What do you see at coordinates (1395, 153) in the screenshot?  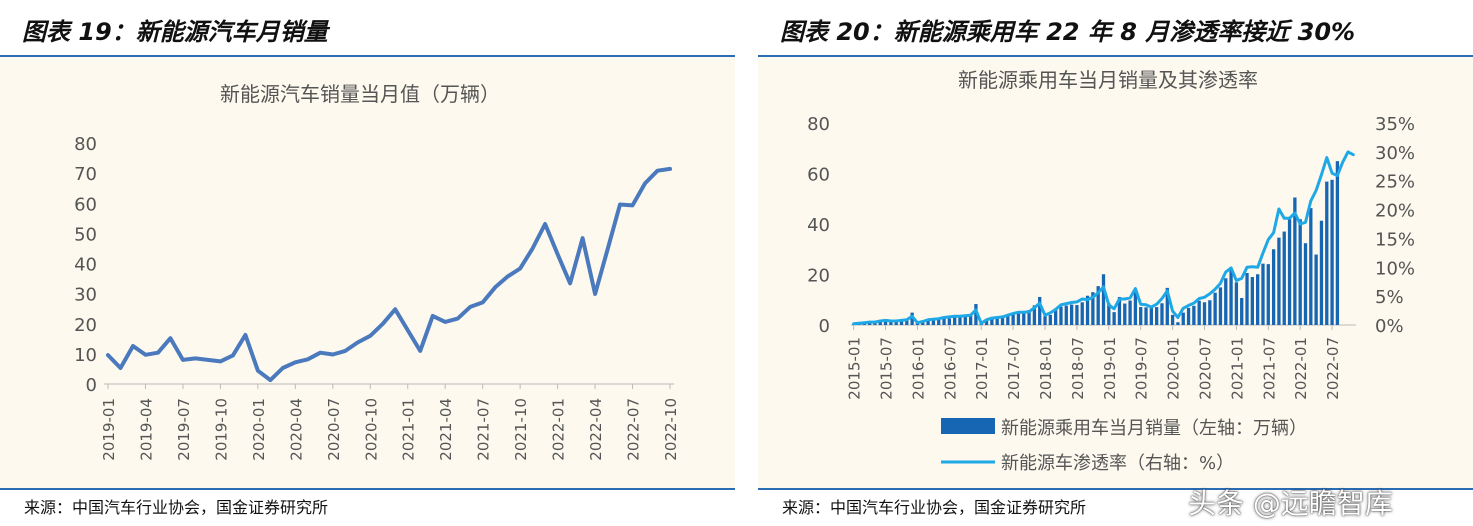 I see `y2-tick-label: 30%` at bounding box center [1395, 153].